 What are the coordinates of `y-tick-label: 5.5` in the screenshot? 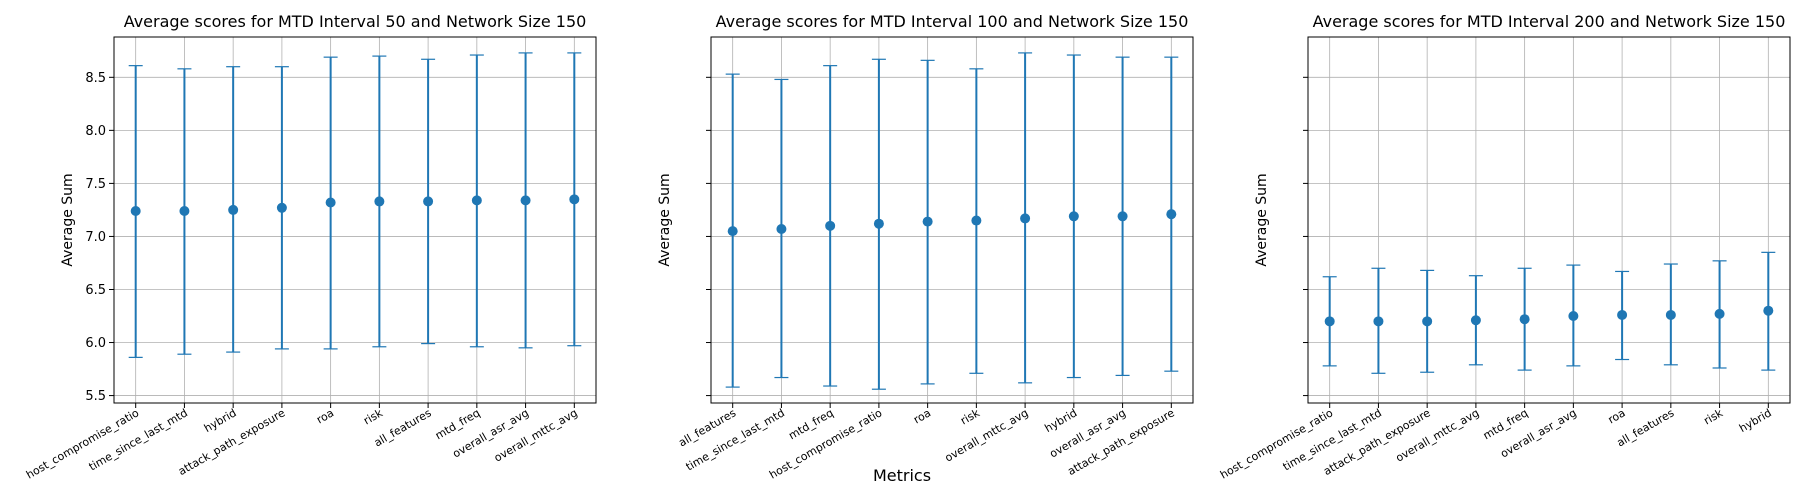 It's located at (95, 396).